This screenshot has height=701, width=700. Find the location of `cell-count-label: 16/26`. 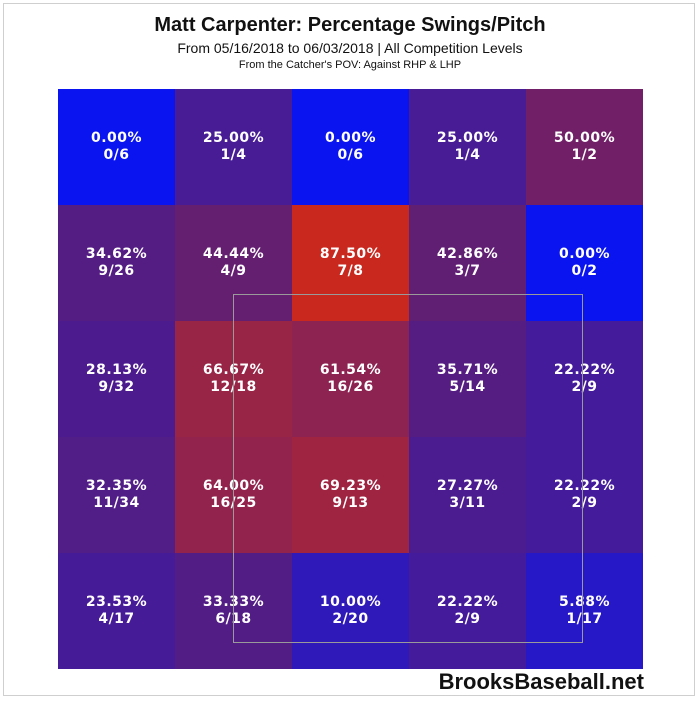

cell-count-label: 16/26 is located at coordinates (350, 387).